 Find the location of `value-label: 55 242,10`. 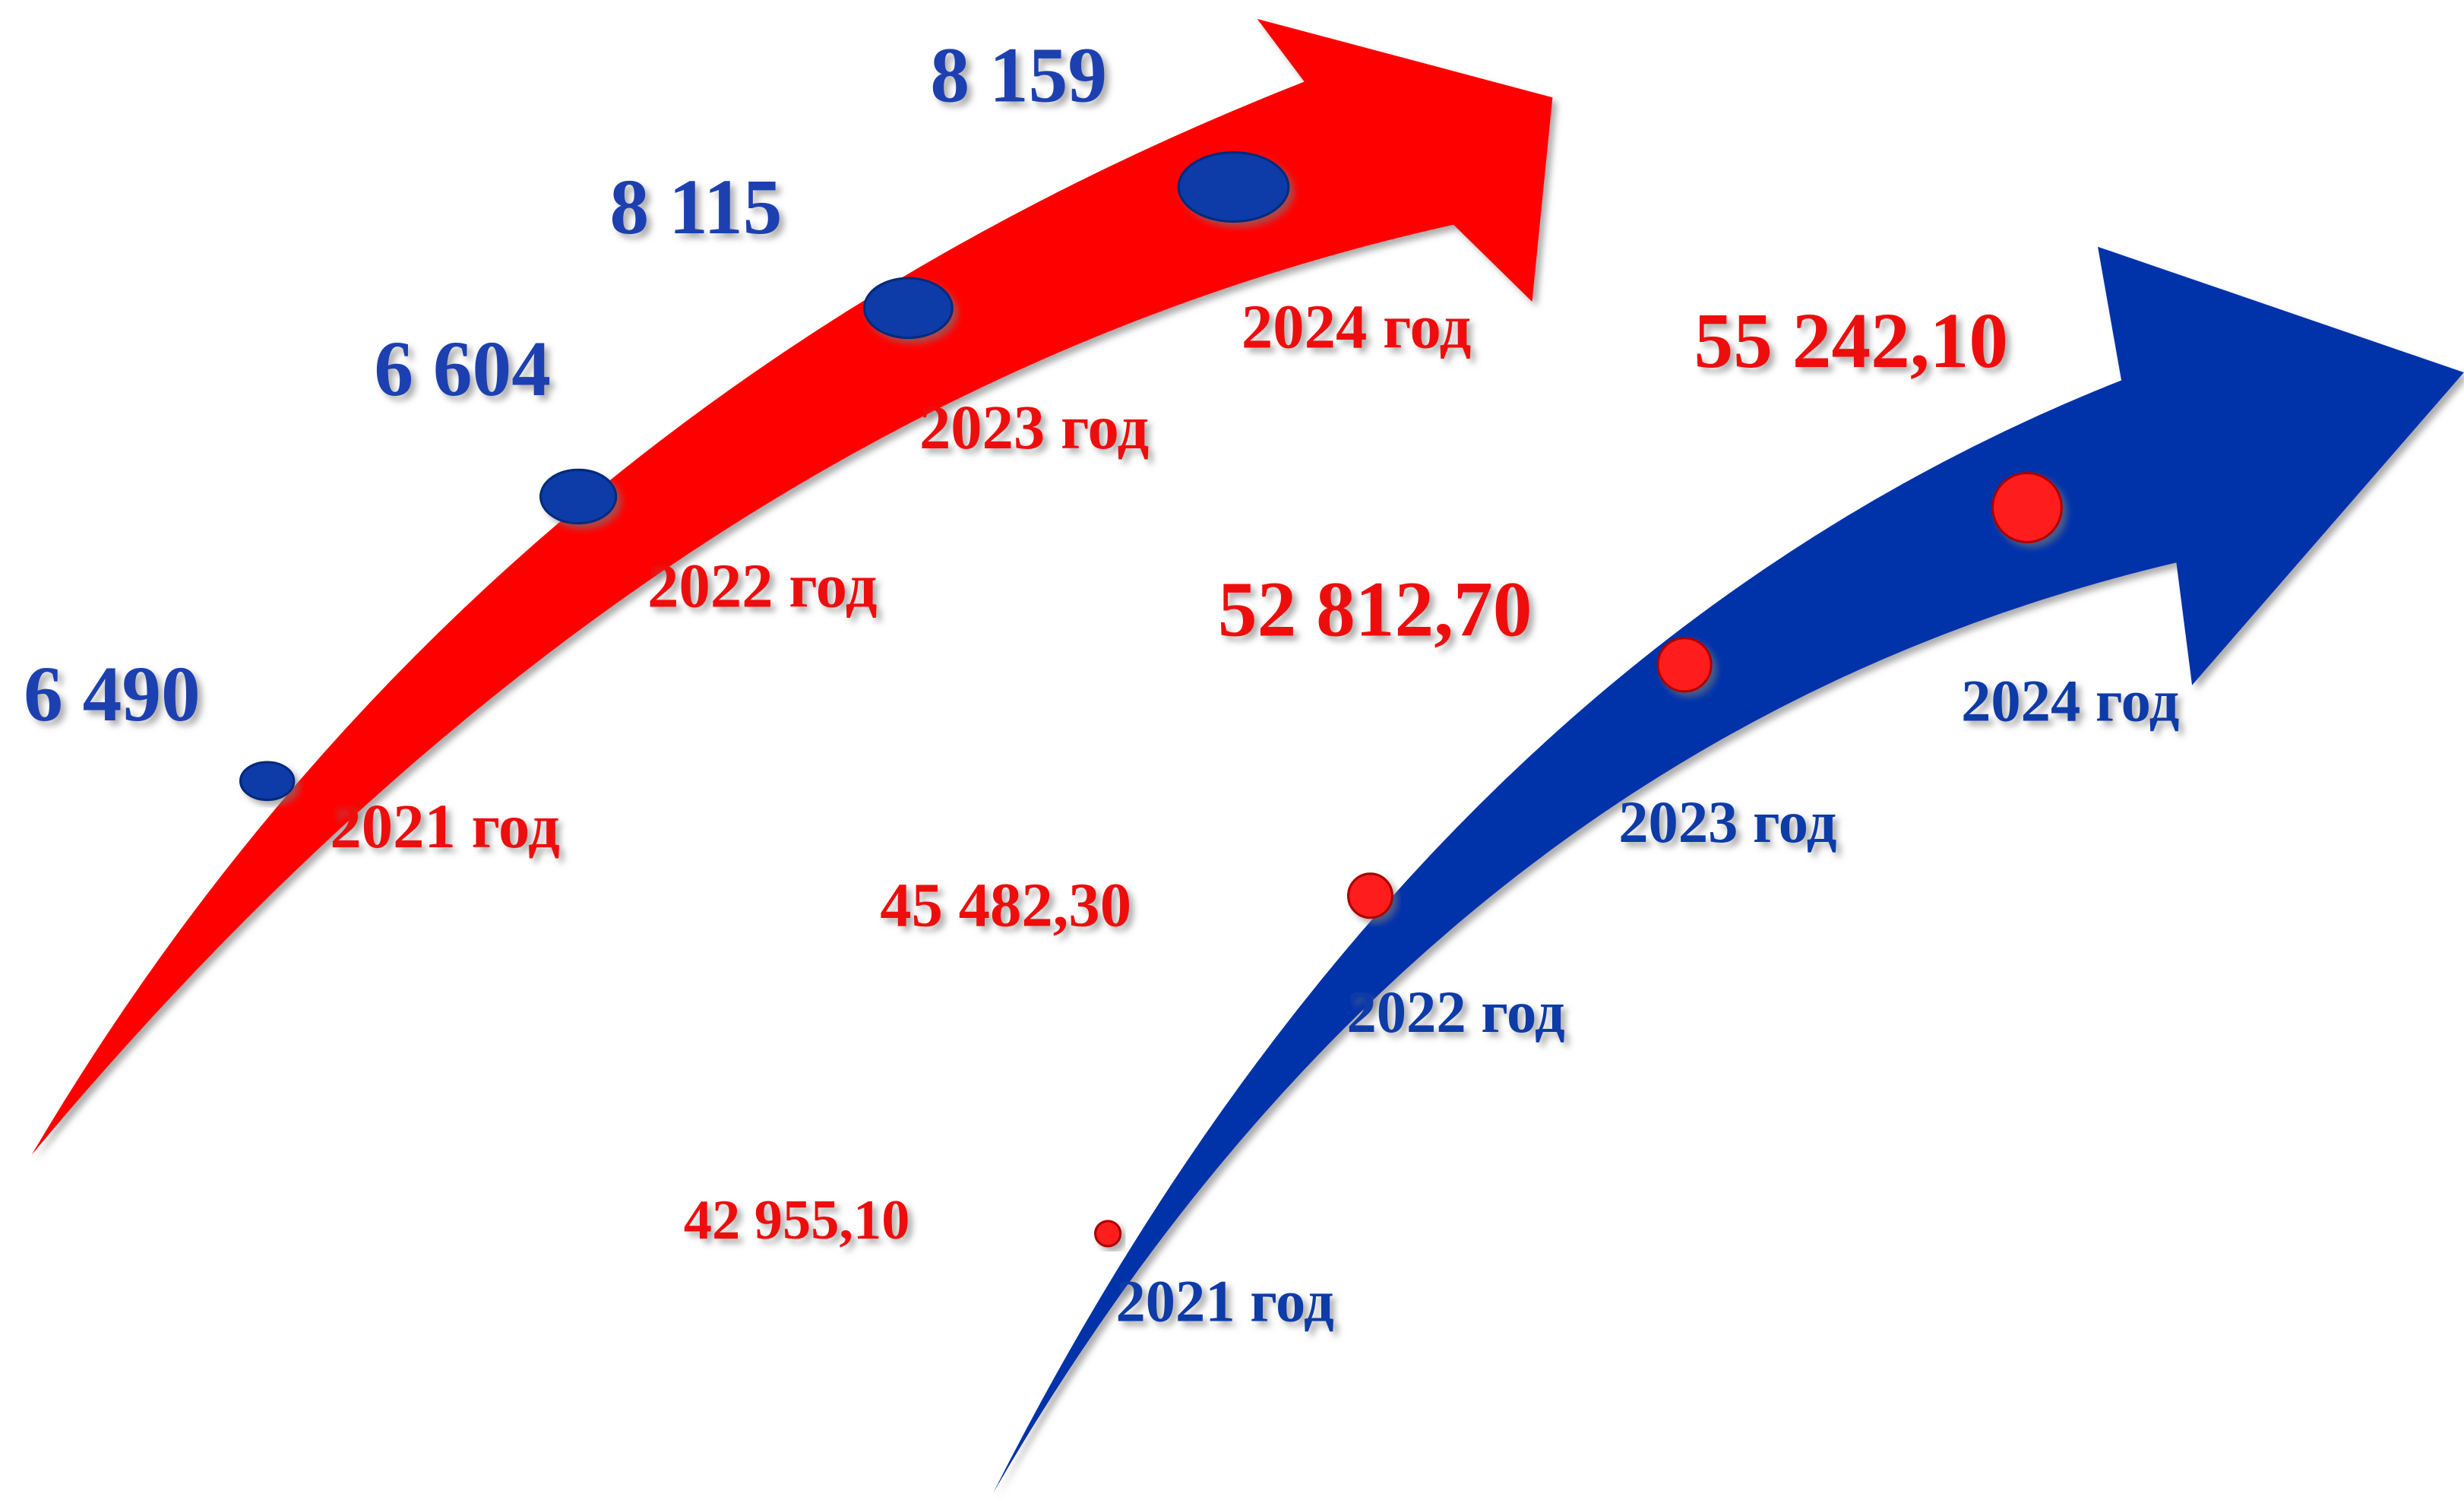

value-label: 55 242,10 is located at coordinates (1851, 341).